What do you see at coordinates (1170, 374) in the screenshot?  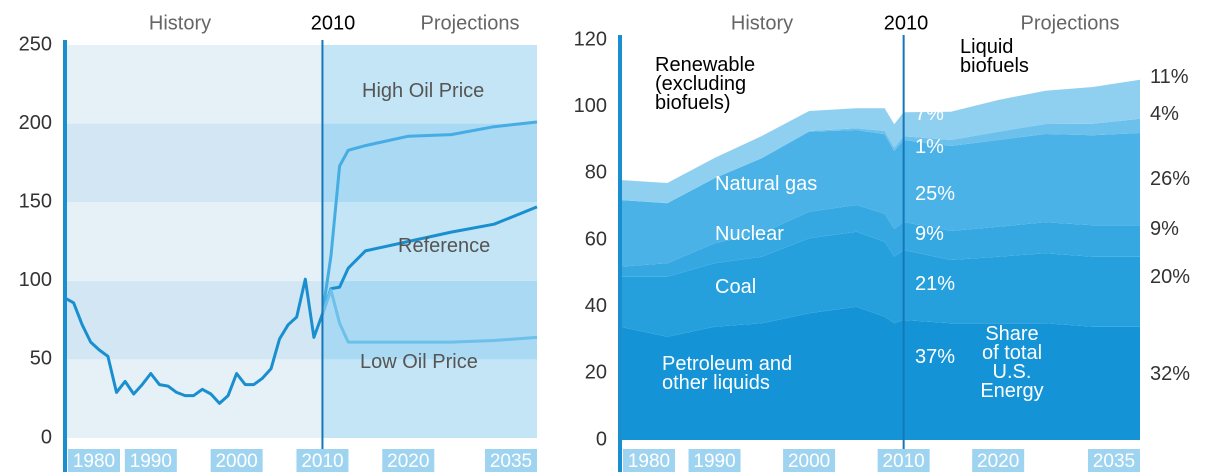 I see `share-label: 32%` at bounding box center [1170, 374].